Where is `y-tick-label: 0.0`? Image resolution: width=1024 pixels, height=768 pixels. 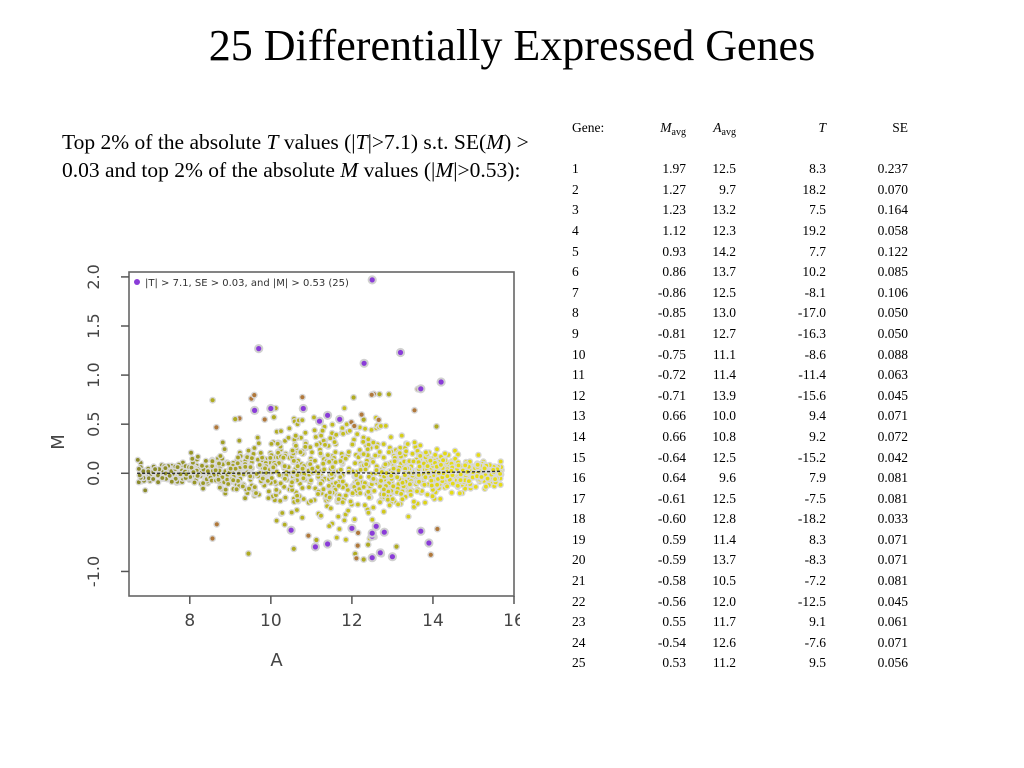
y-tick-label: 0.0 is located at coordinates (93, 473).